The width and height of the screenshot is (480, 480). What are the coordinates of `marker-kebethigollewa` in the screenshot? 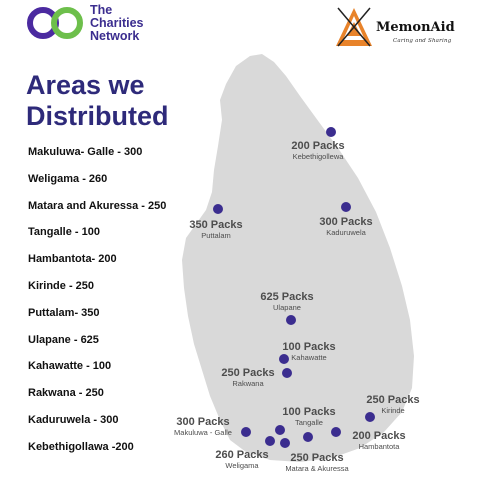 It's located at (331, 132).